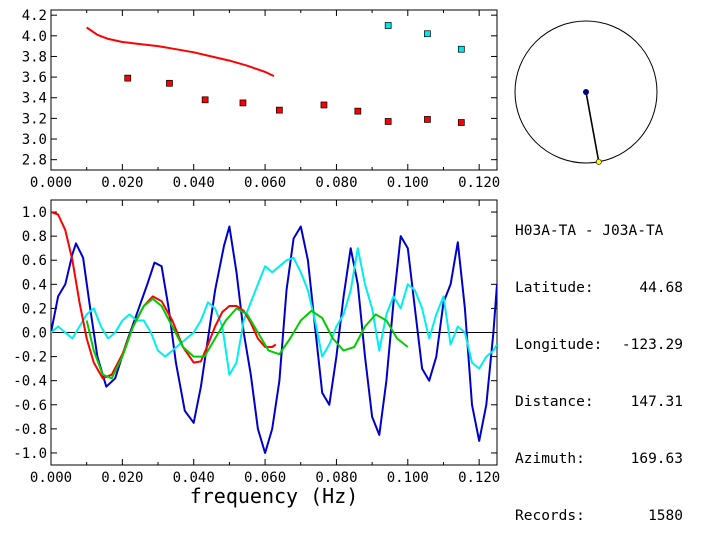 This screenshot has width=702, height=545. Describe the element at coordinates (599, 516) in the screenshot. I see `info-row-records: Records: 1580` at that location.